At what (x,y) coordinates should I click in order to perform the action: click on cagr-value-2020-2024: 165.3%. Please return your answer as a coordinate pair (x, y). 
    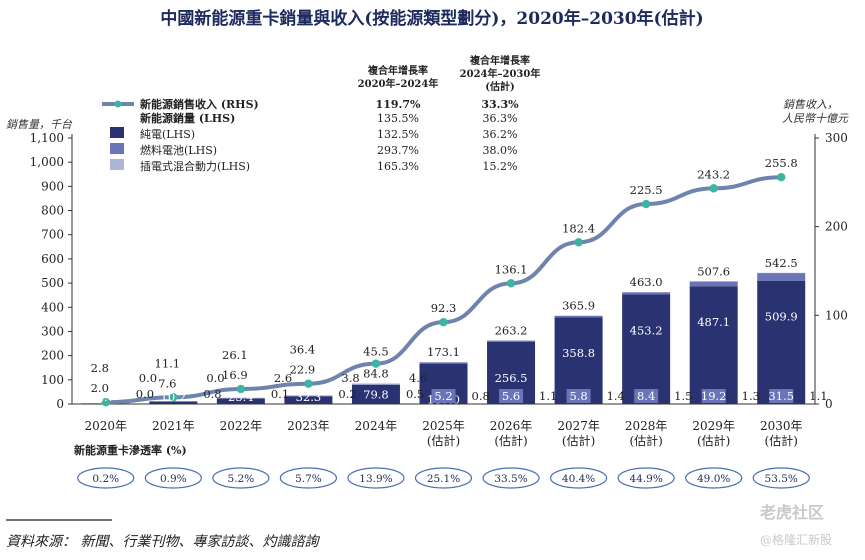
    Looking at the image, I should click on (398, 166).